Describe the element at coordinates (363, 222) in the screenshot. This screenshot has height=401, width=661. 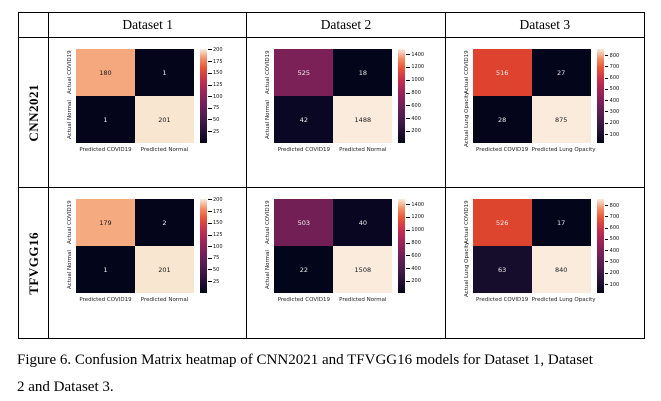
I see `matrix-cell: 40` at that location.